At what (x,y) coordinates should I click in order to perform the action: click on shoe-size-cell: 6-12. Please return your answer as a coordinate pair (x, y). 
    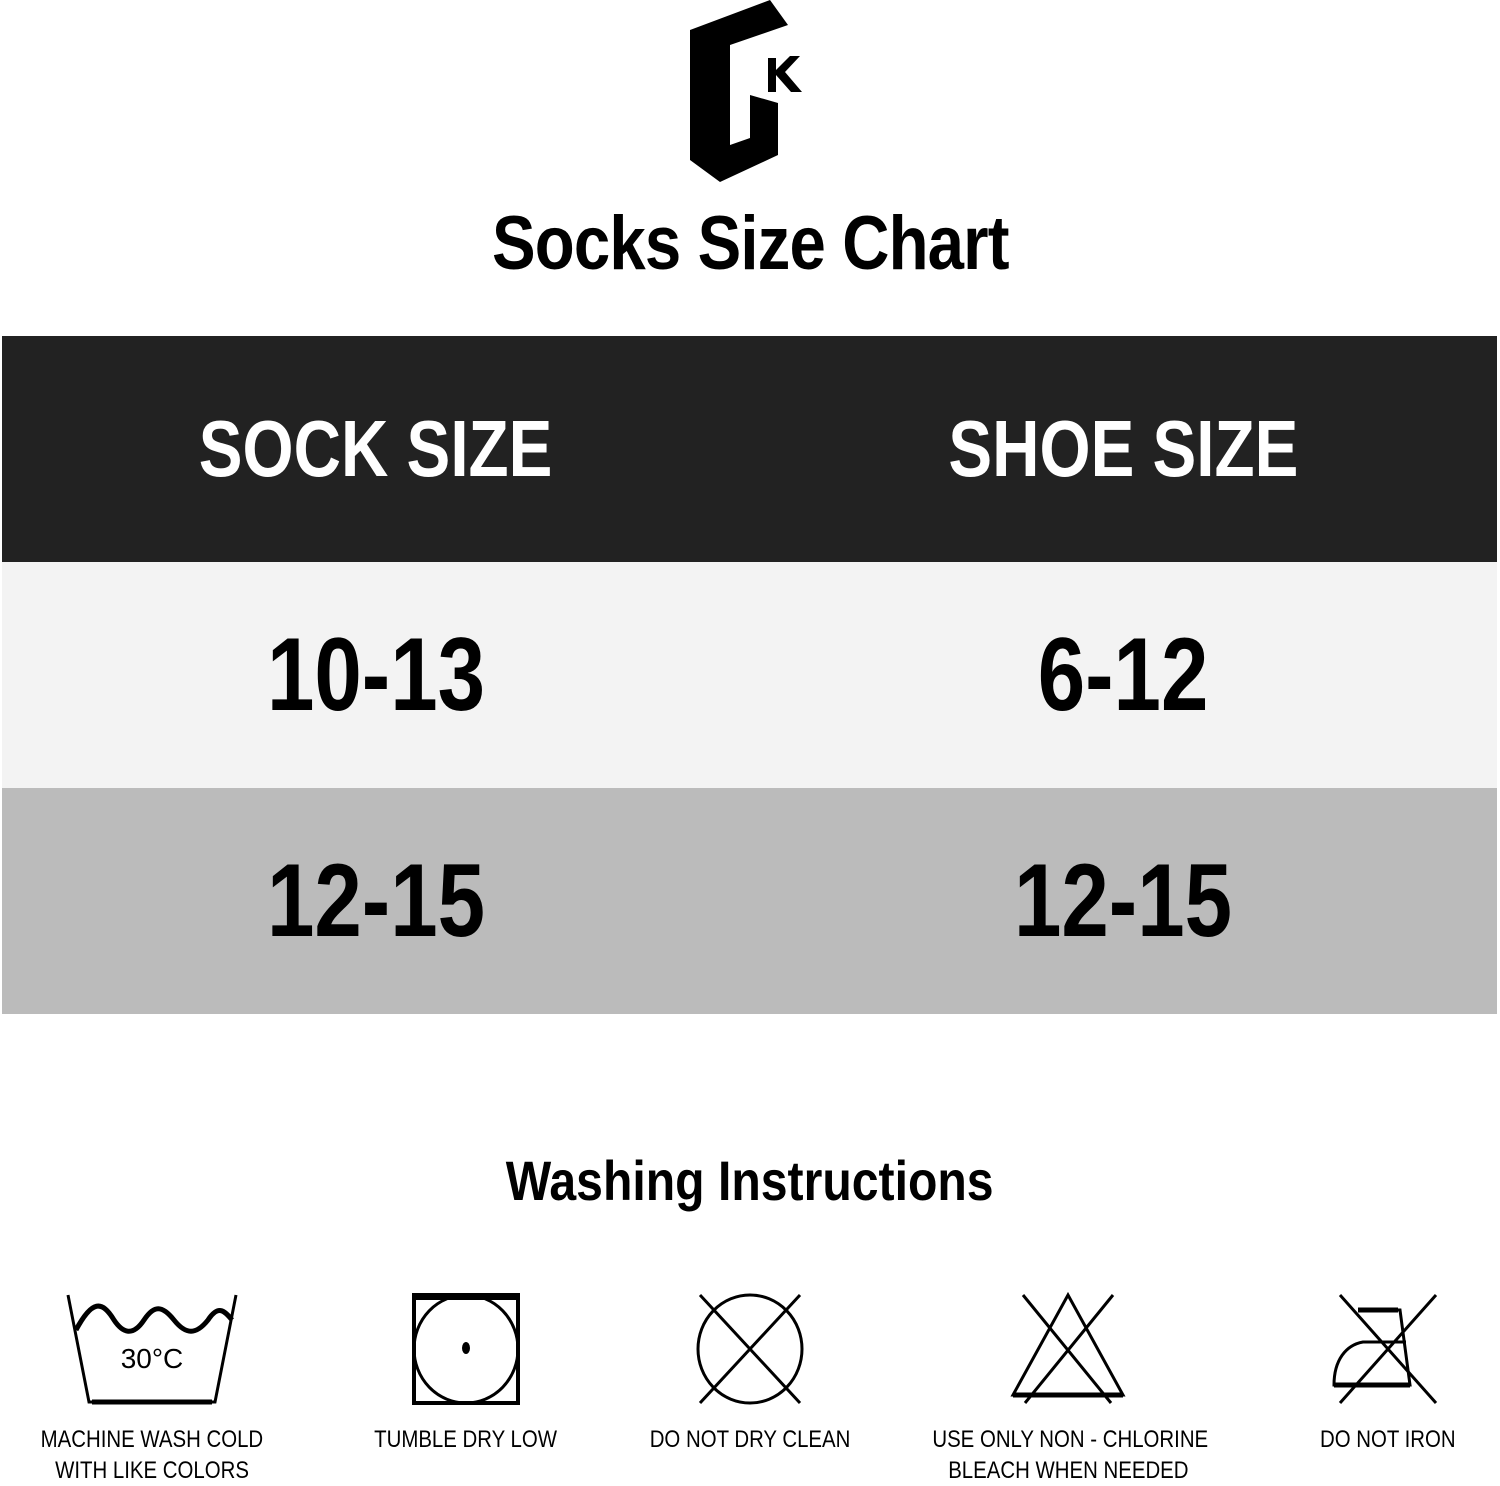
    Looking at the image, I should click on (1123, 674).